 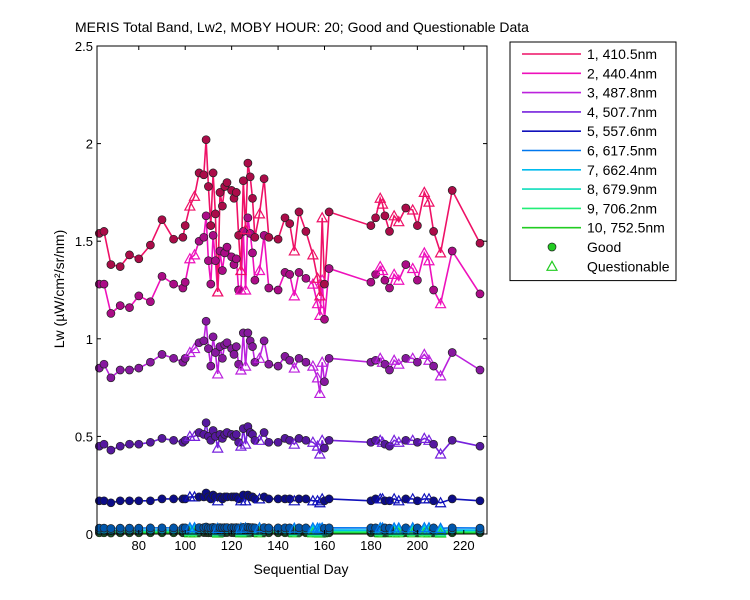 I want to click on legend-label-7: 7, 662.4nm, so click(x=622, y=170).